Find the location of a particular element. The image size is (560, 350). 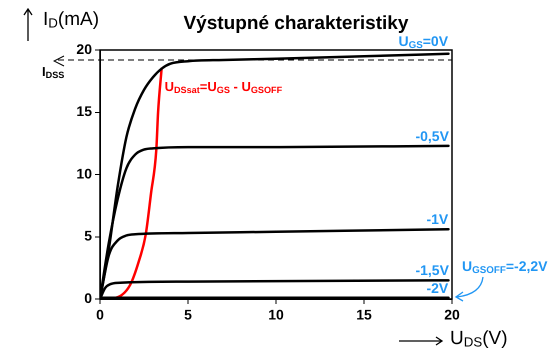

ref-line-label: I$_{DSS}$ is located at coordinates (53, 72).